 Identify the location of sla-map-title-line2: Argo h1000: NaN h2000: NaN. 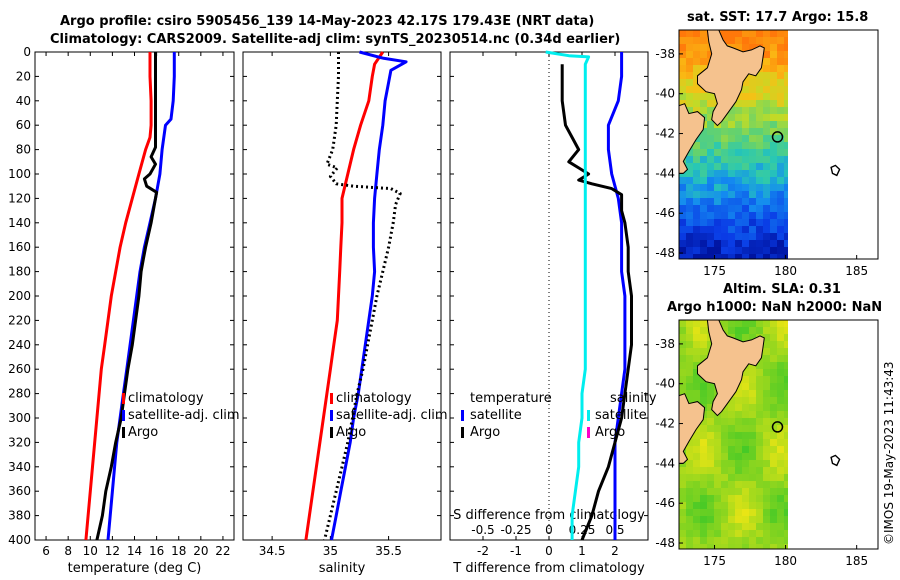
(775, 307).